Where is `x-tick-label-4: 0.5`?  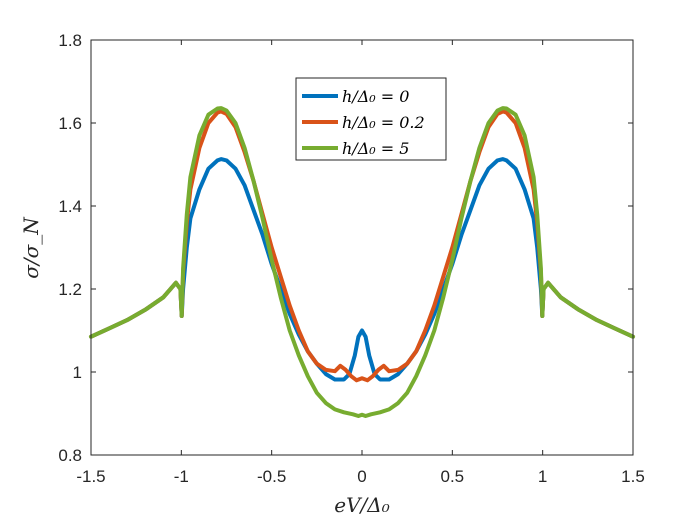
x-tick-label-4: 0.5 is located at coordinates (453, 476).